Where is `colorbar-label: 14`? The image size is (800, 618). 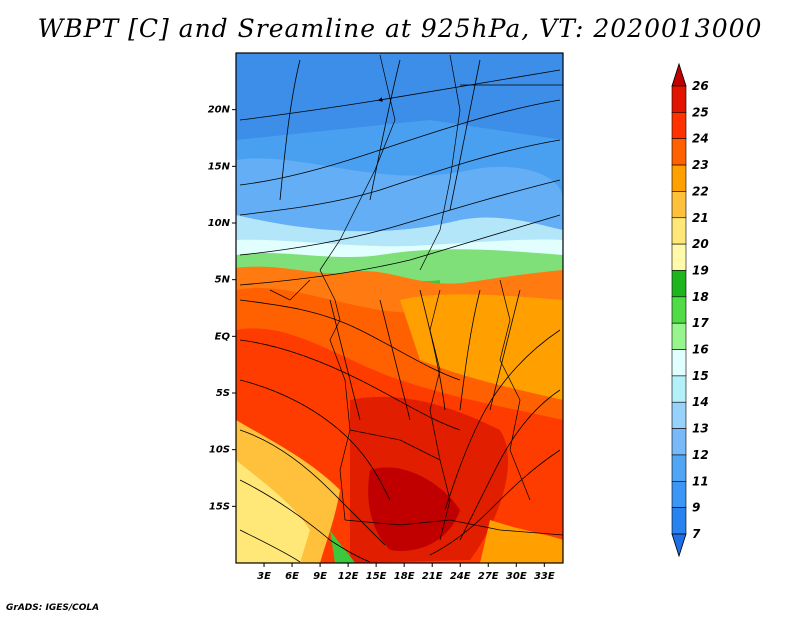 colorbar-label: 14 is located at coordinates (700, 402).